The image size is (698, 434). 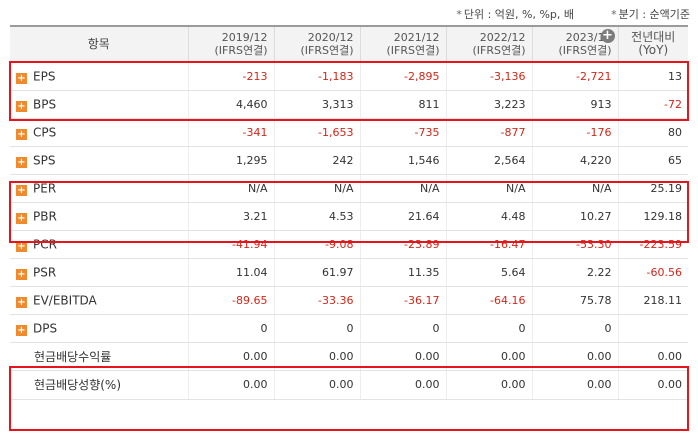 I want to click on yoy-cell: 25.19, so click(x=652, y=188).